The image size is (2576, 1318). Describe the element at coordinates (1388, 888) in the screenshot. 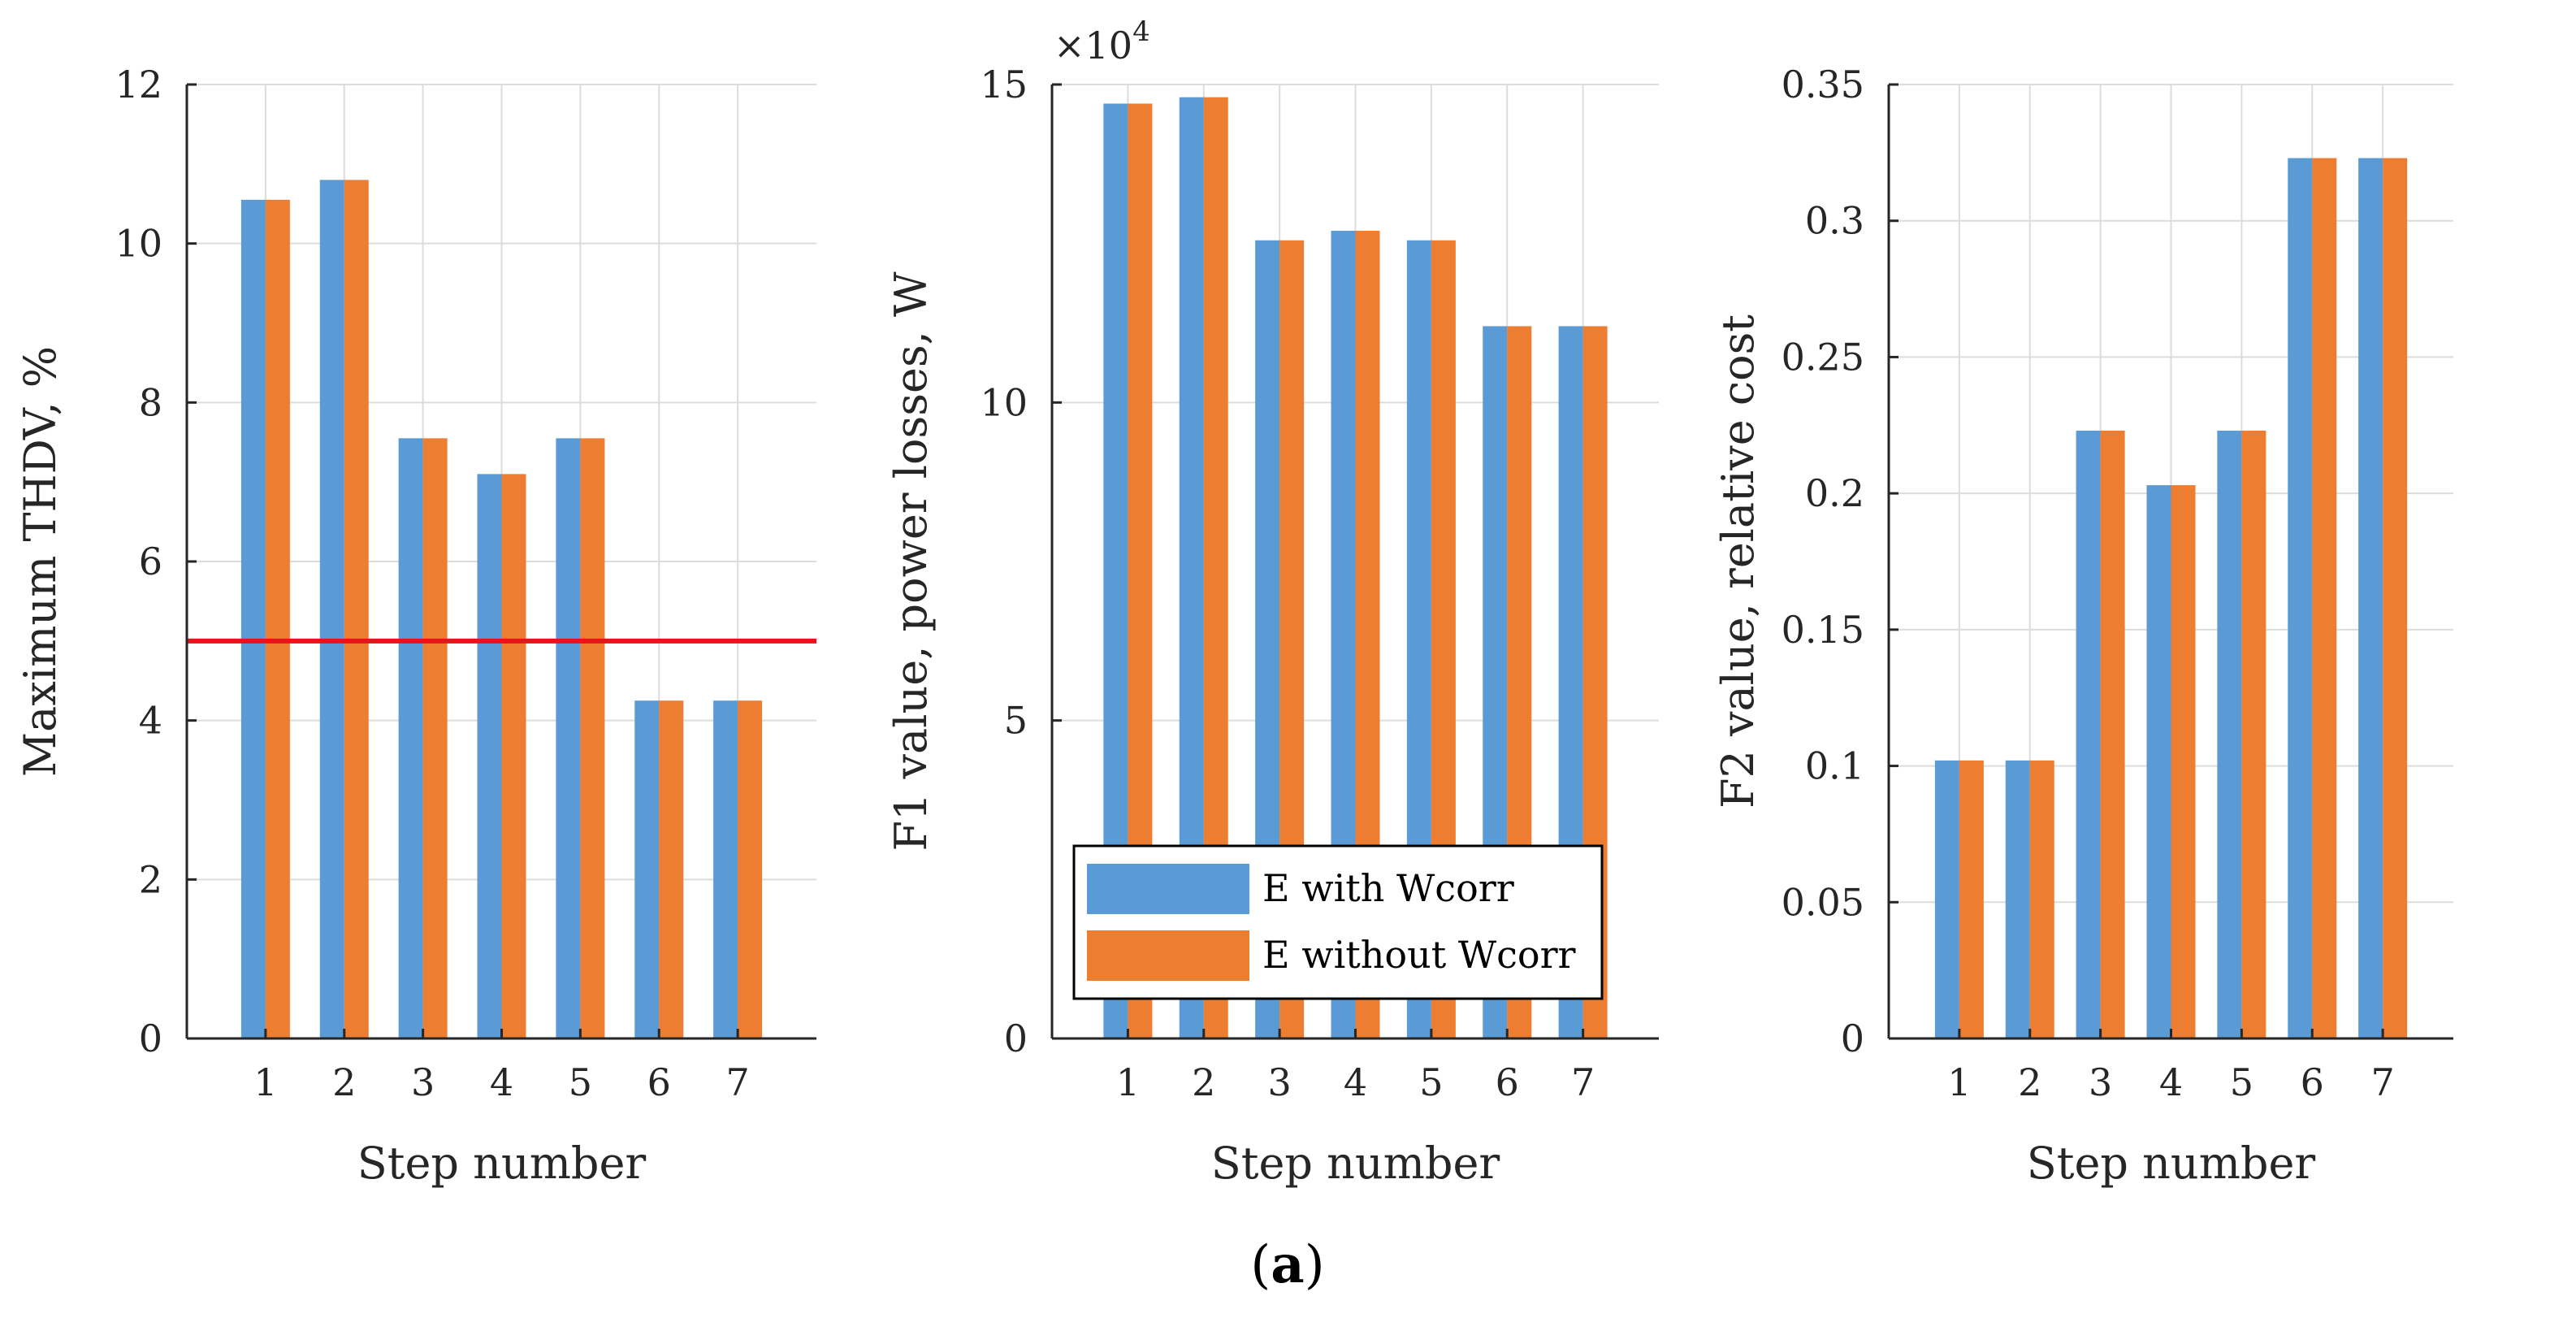

I see `legend-label-1: E with Wcorr` at that location.